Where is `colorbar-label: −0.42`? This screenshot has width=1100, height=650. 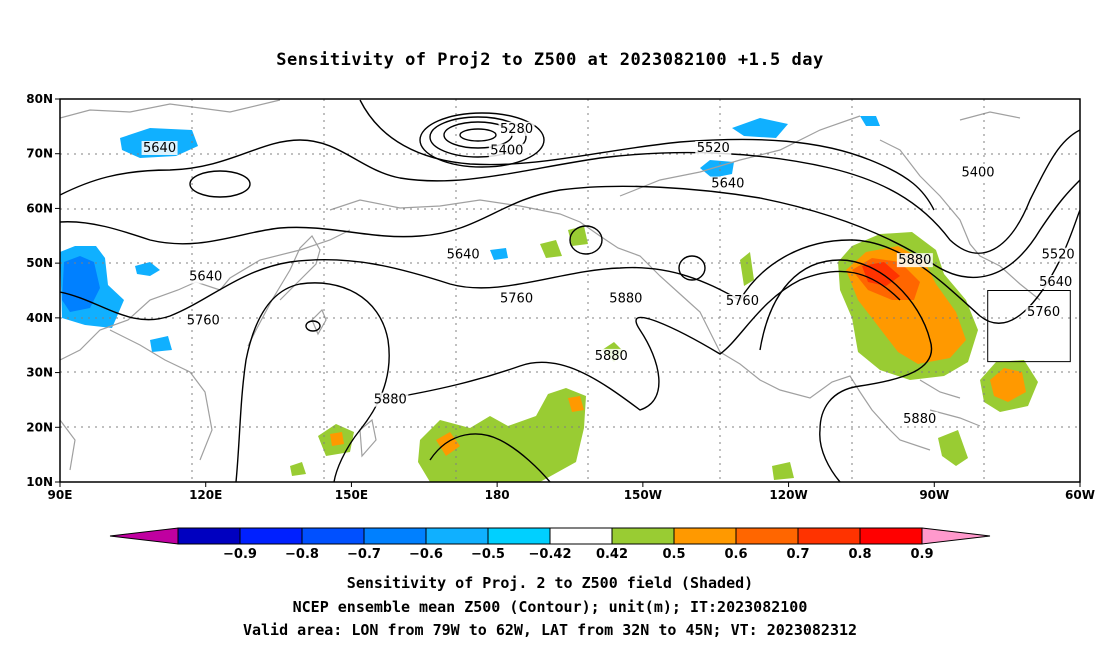
colorbar-label: −0.42 is located at coordinates (550, 554).